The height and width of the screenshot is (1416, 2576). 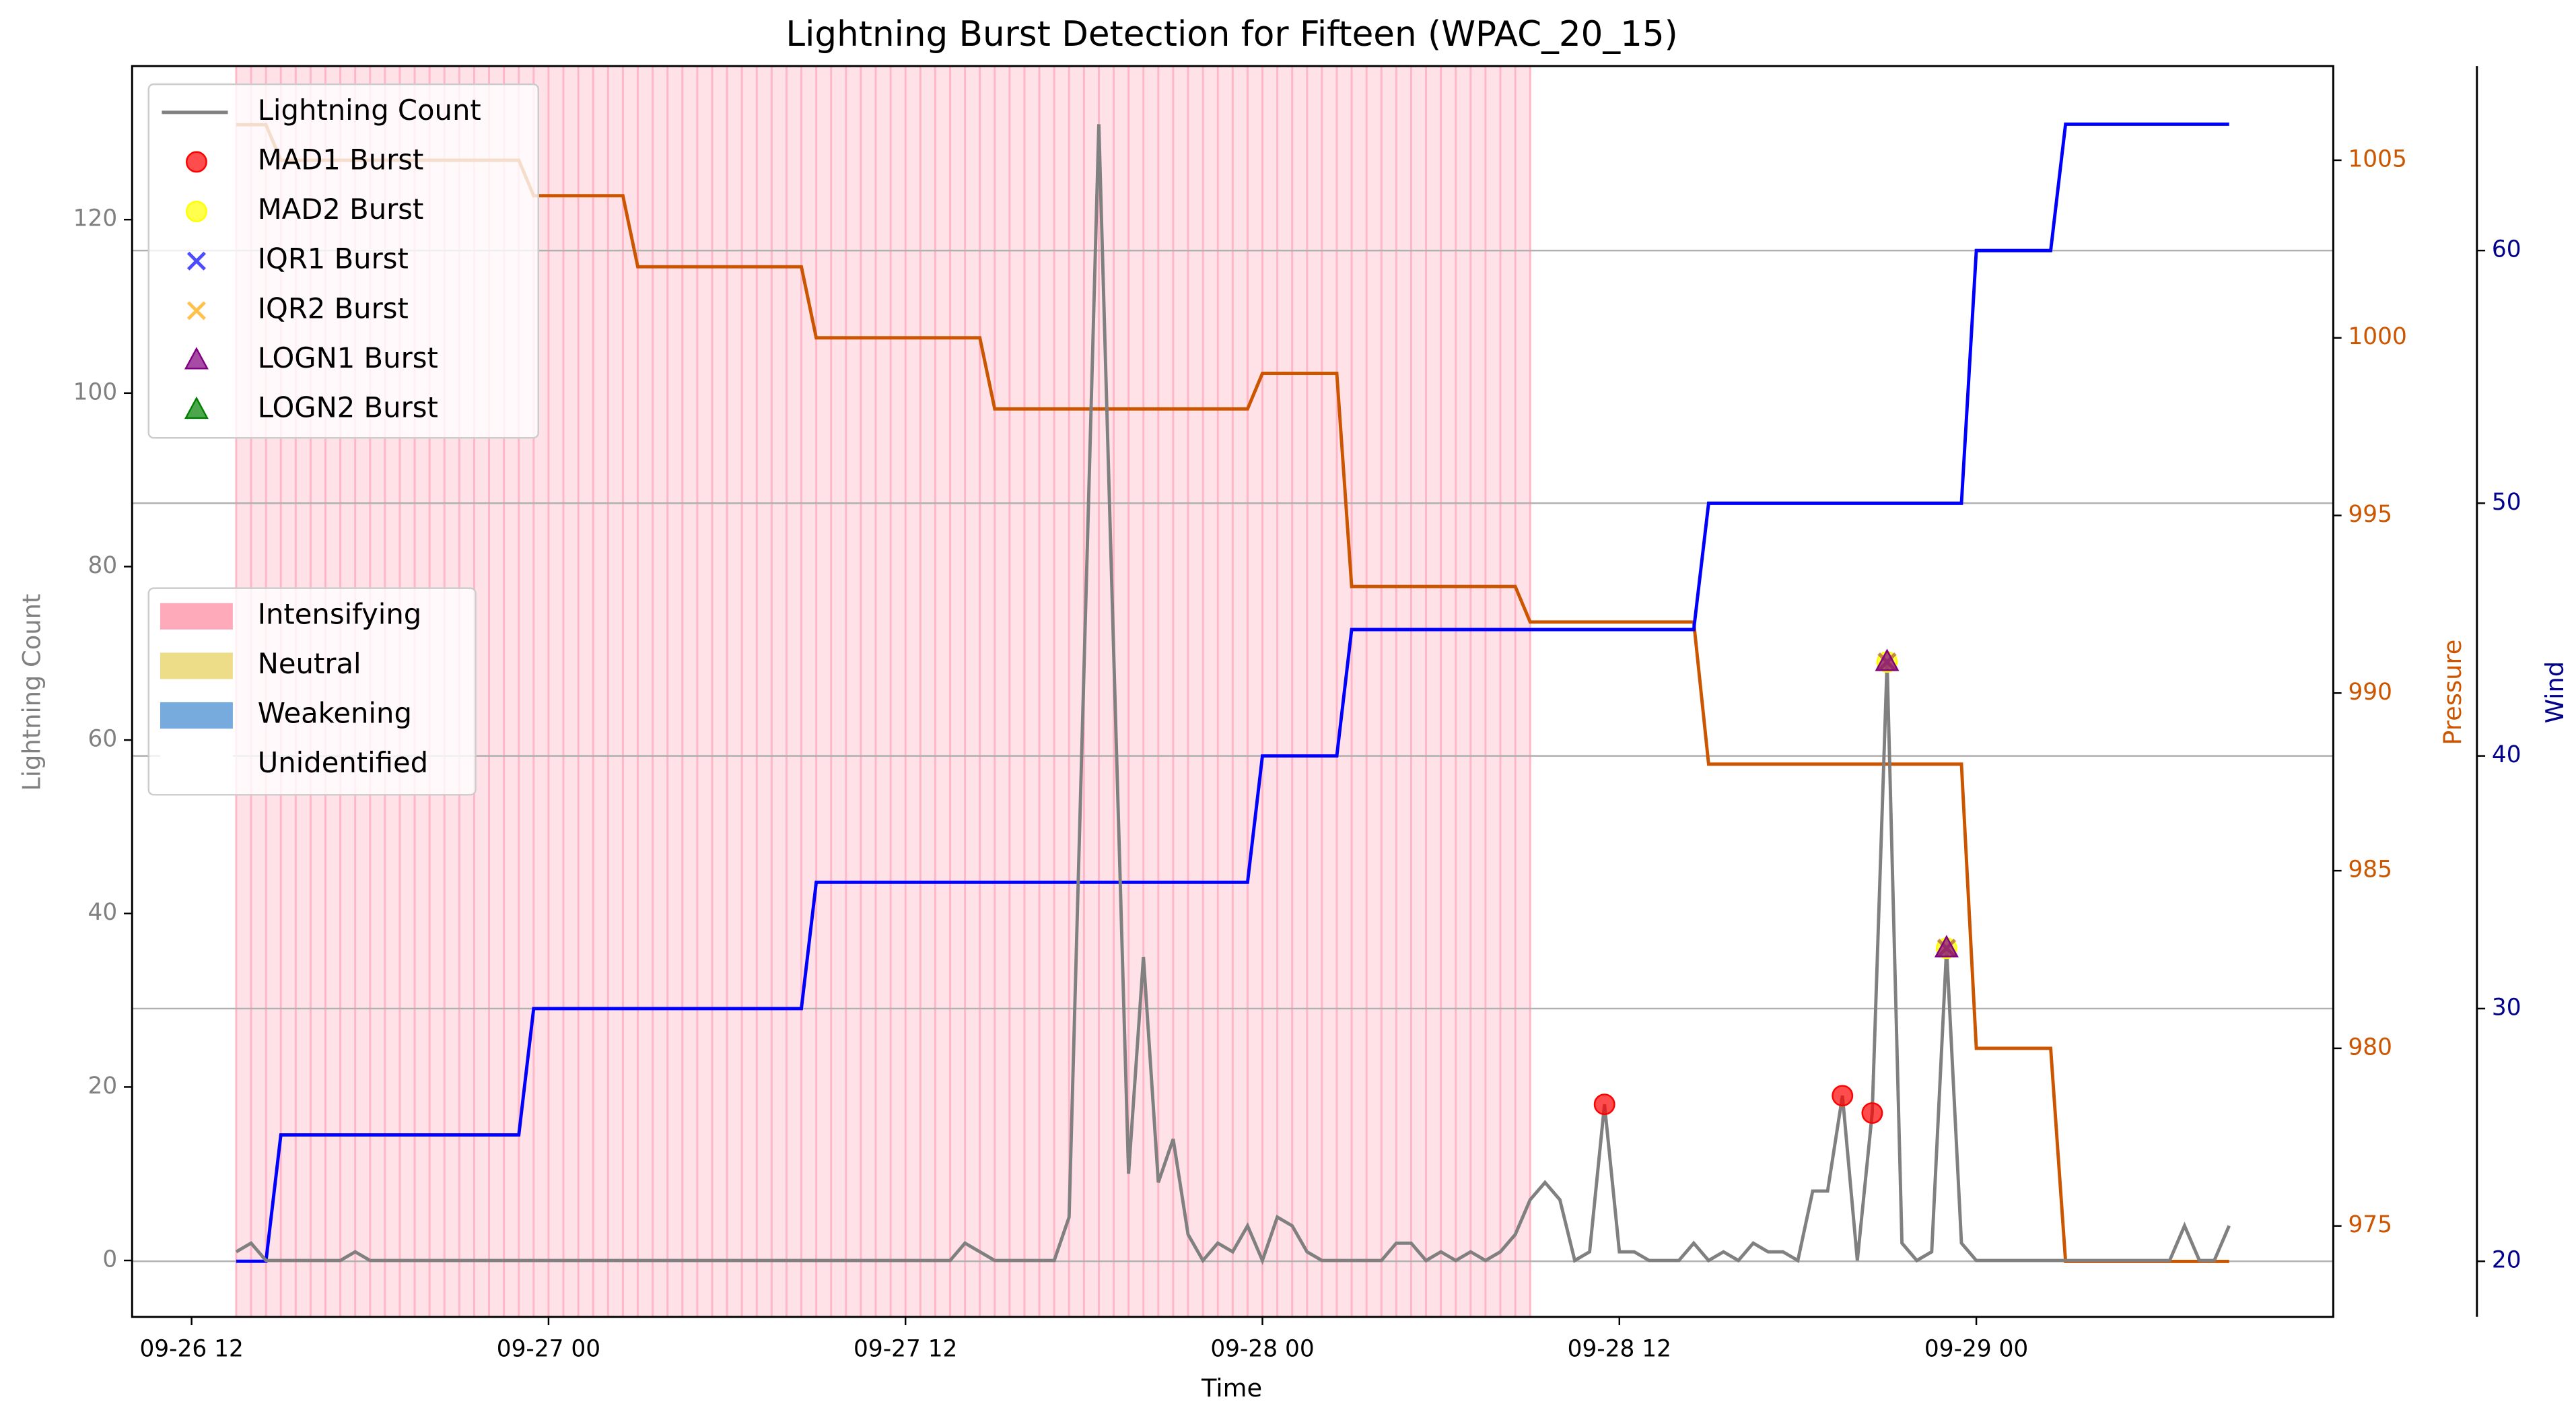 I want to click on legend-label: IQR2 Burst, so click(x=333, y=308).